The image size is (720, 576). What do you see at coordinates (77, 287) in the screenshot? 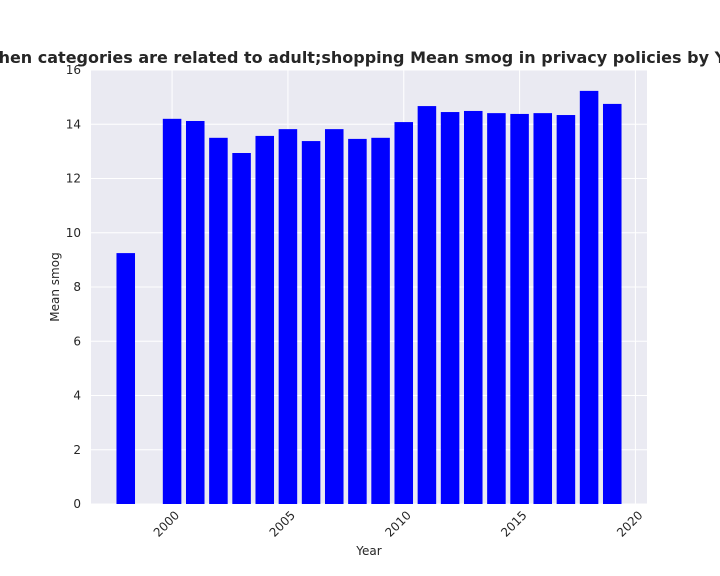
I see `y-tick-label: 8` at bounding box center [77, 287].